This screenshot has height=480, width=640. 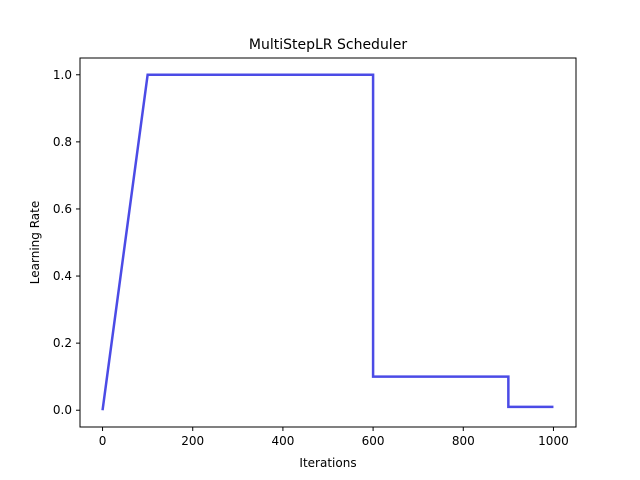 What do you see at coordinates (35, 242) in the screenshot?
I see `y-axis-label: Learning Rate` at bounding box center [35, 242].